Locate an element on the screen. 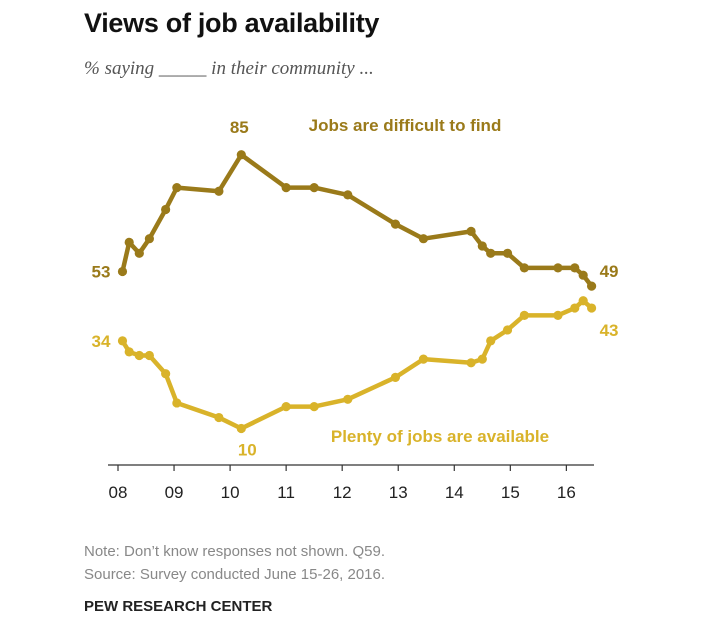  x-tick-label: 15 is located at coordinates (510, 492).